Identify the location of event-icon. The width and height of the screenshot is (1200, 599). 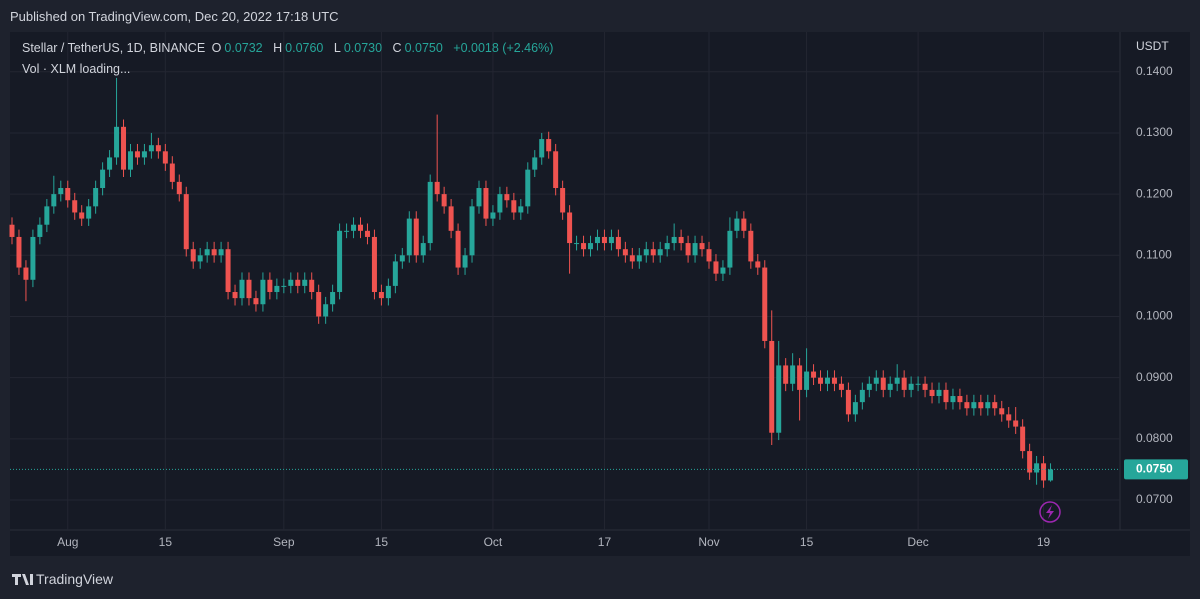
(1050, 512).